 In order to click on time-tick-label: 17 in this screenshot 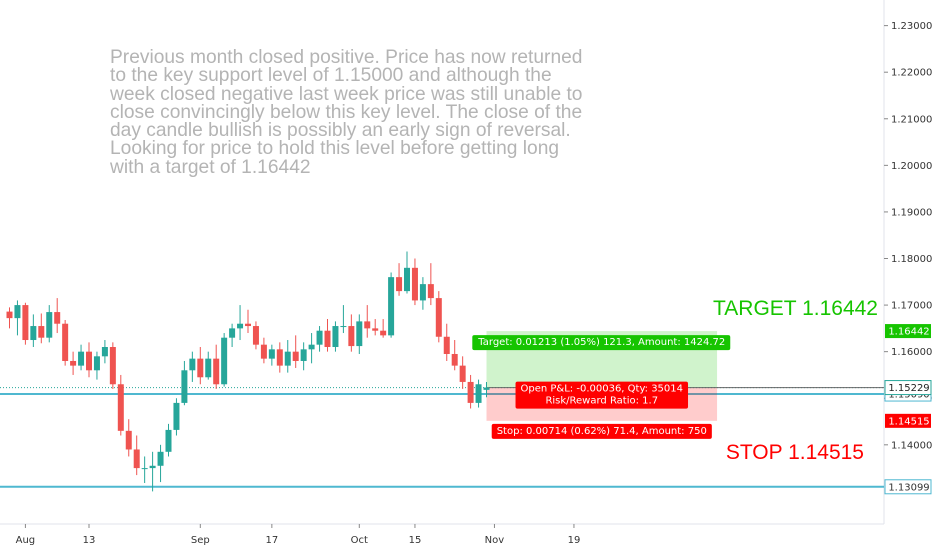, I will do `click(271, 540)`.